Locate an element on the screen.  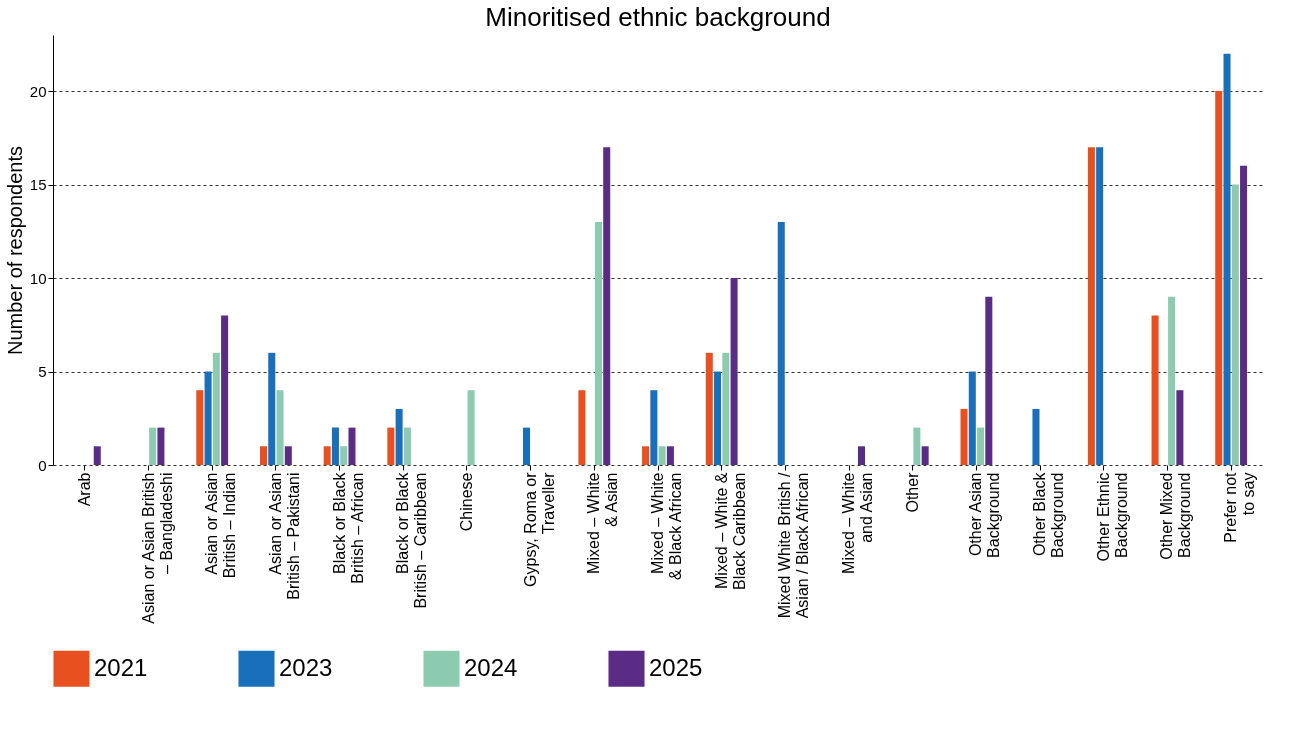
x-tick-label: Mixed – White & Asian is located at coordinates (603, 523).